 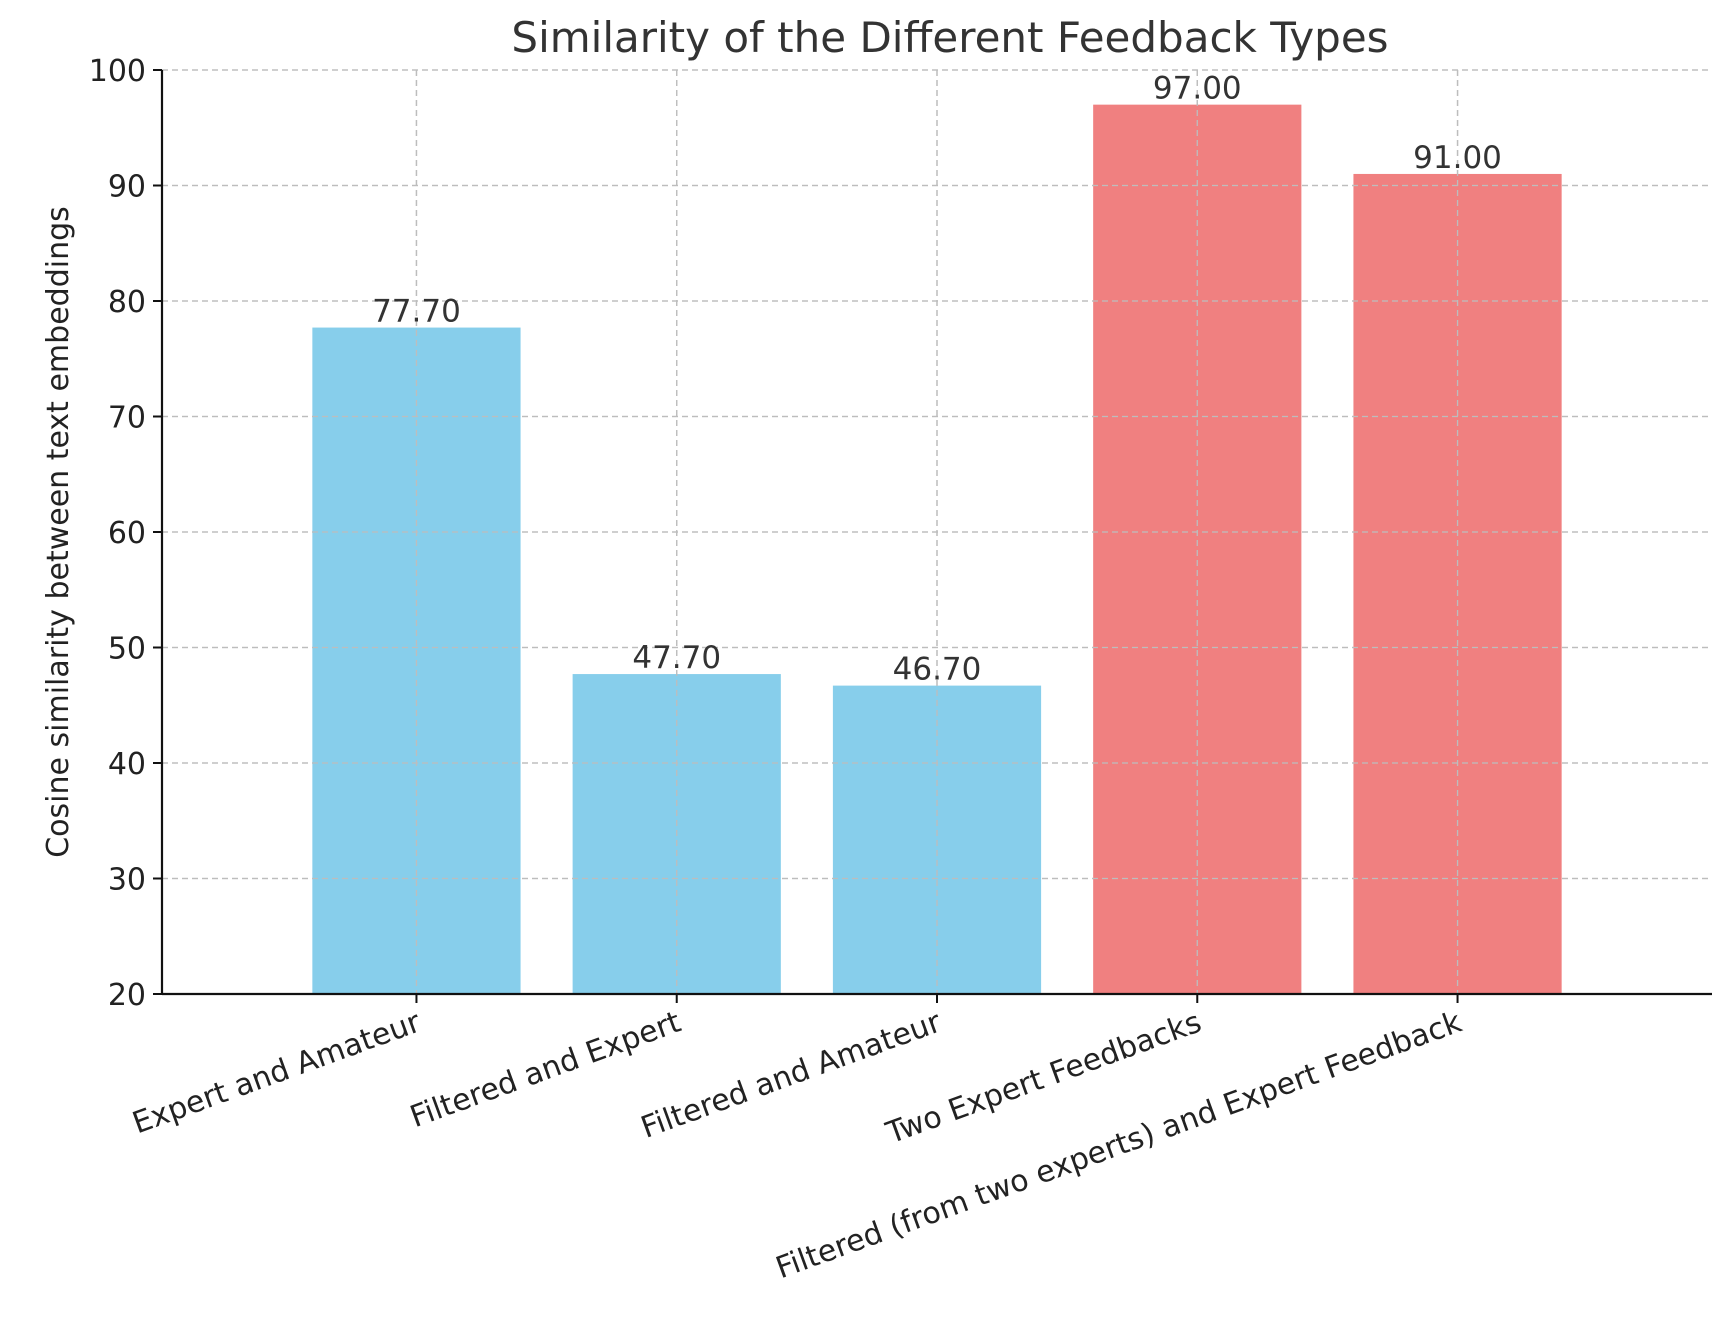 I want to click on y-tick-label-50: 50, so click(x=127, y=649).